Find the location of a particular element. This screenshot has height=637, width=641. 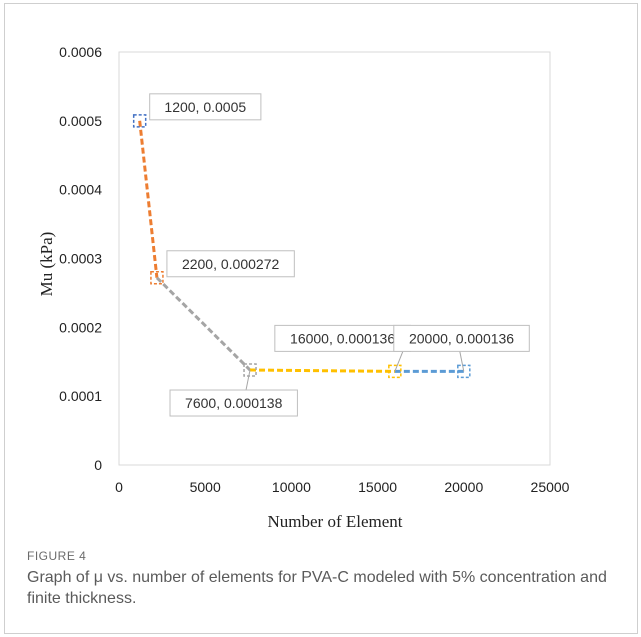

x-tick-labels: 0 5000 10000 15000 20000 25000 is located at coordinates (342, 487).